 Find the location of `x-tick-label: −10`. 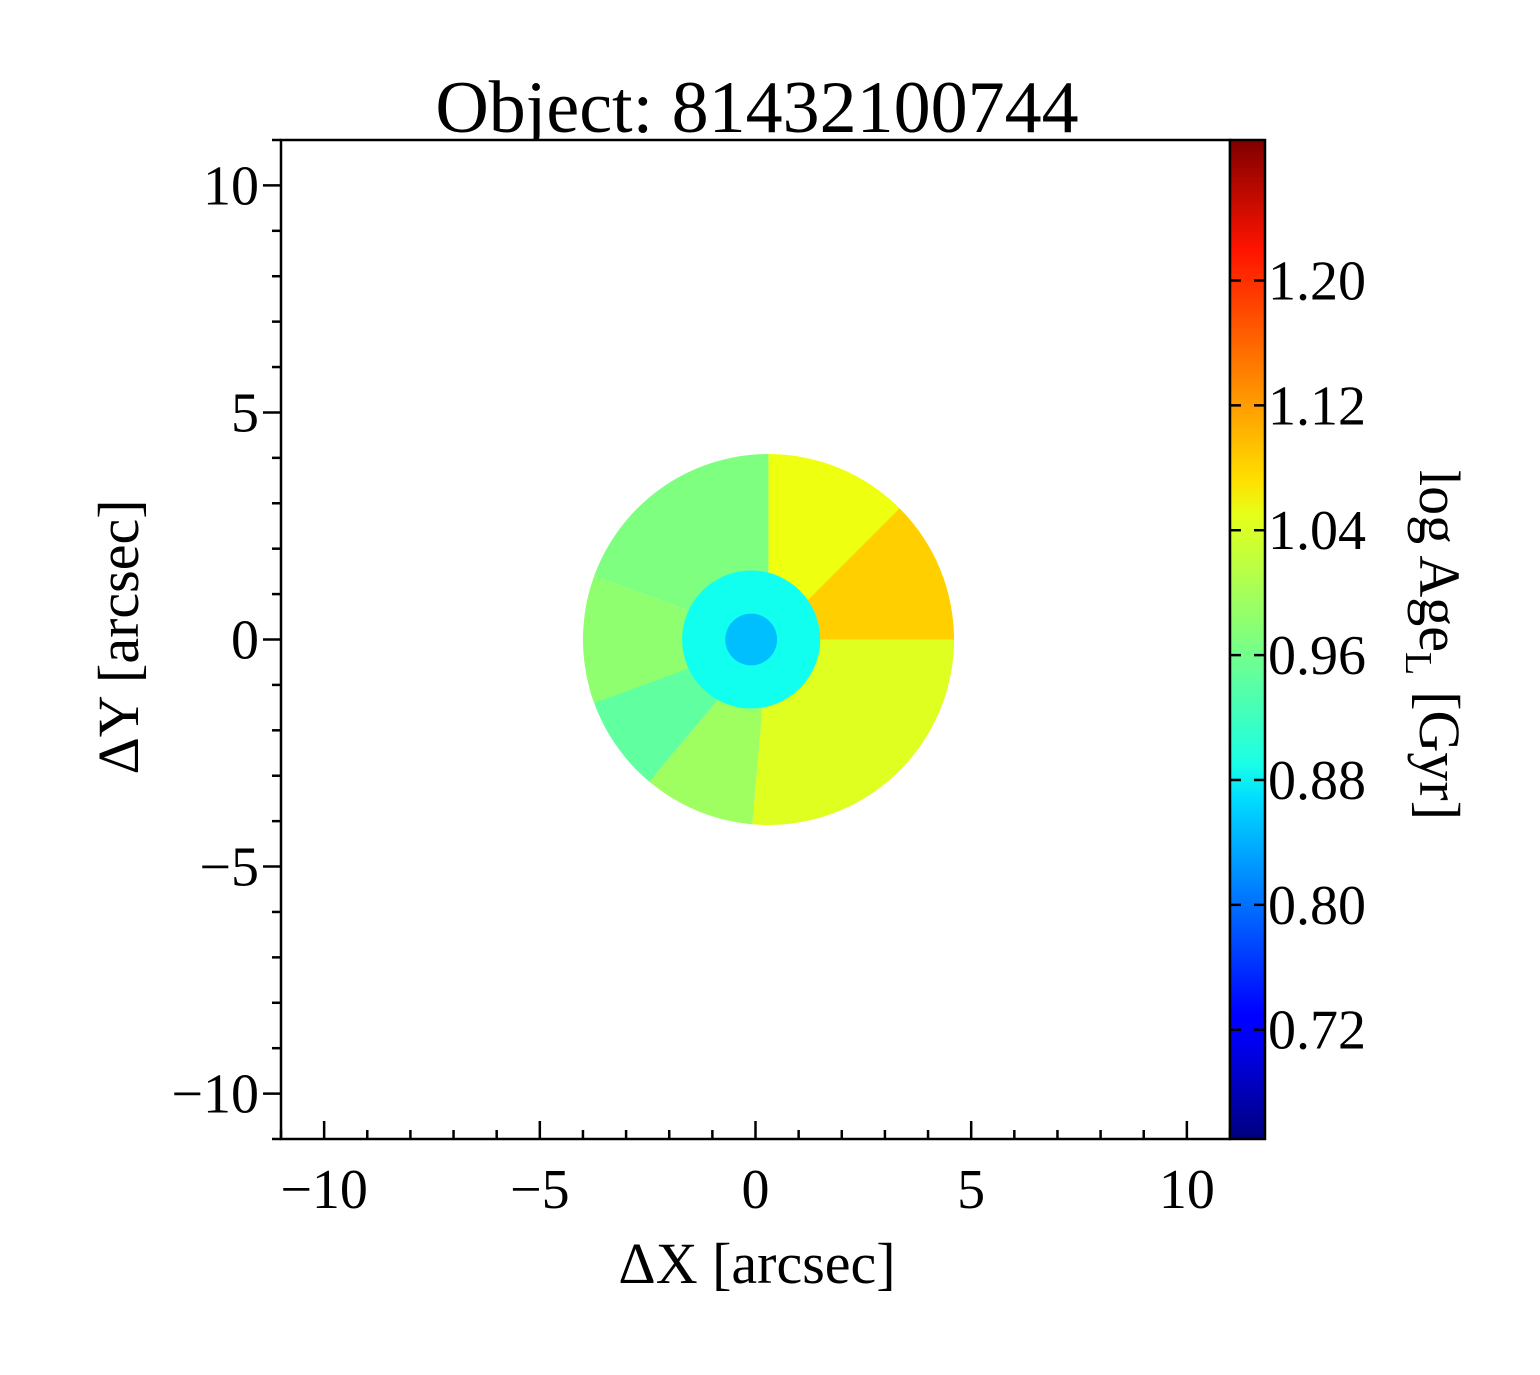

x-tick-label: −10 is located at coordinates (324, 1190).